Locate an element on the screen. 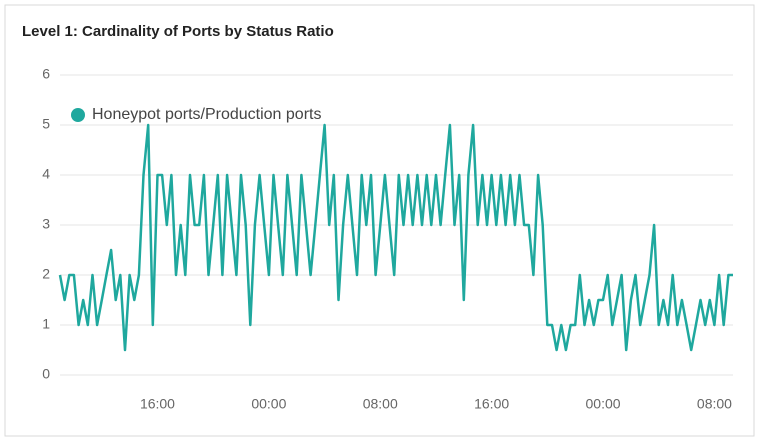  y-tick-label: 4 is located at coordinates (46, 174).